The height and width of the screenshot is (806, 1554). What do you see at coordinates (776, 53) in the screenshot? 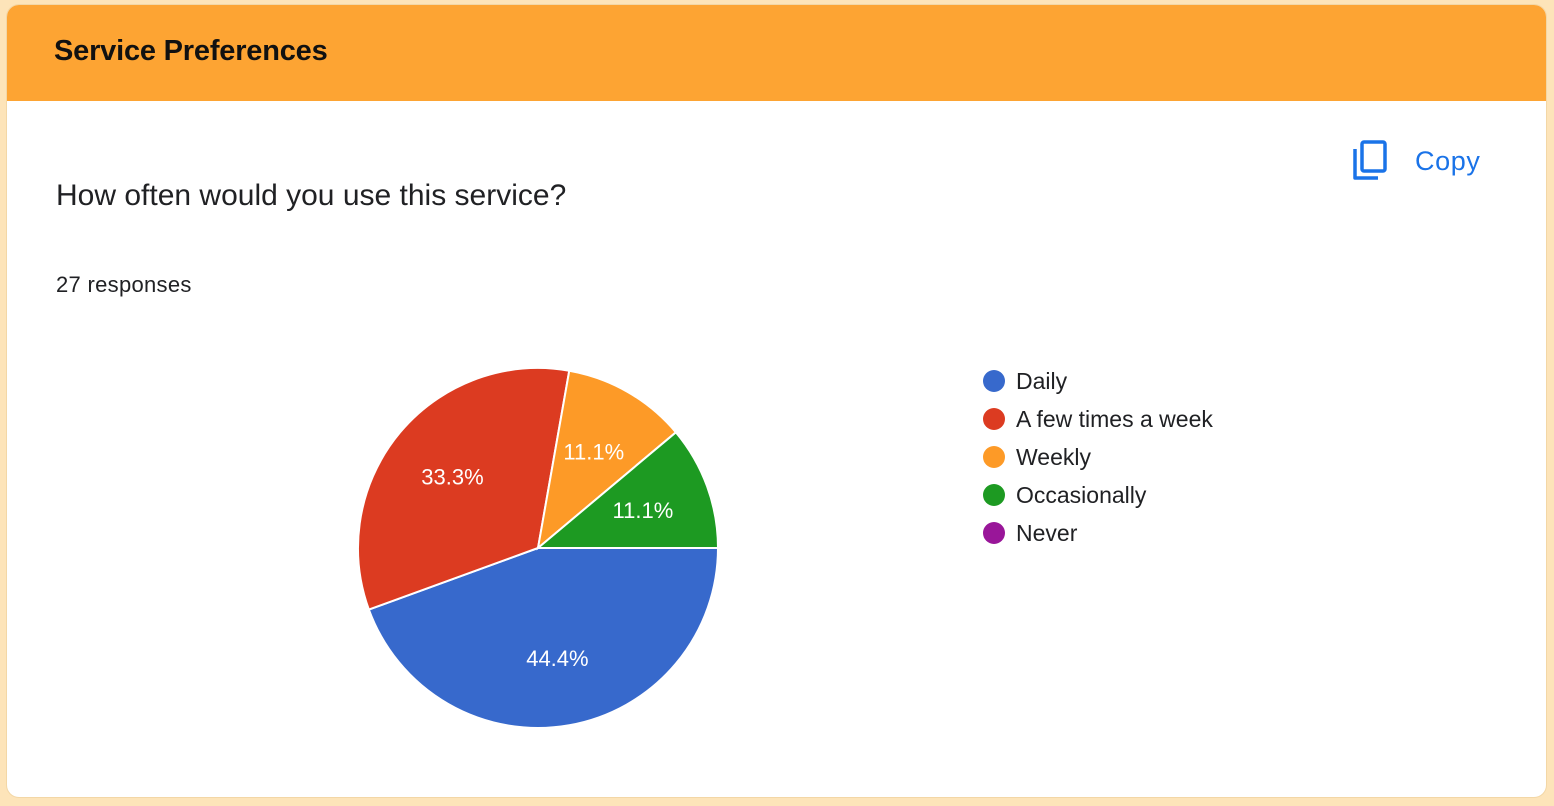
I see `card-header: Service Preferences` at bounding box center [776, 53].